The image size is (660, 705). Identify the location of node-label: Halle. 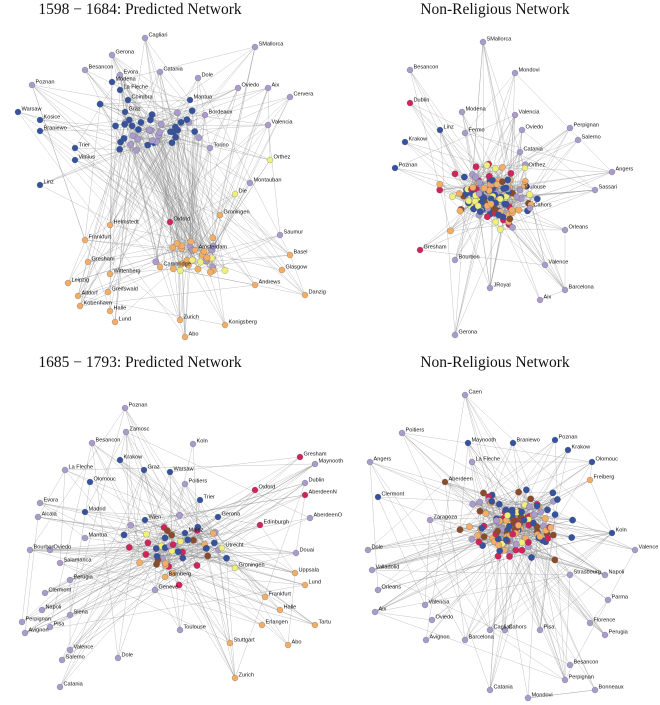
(290, 607).